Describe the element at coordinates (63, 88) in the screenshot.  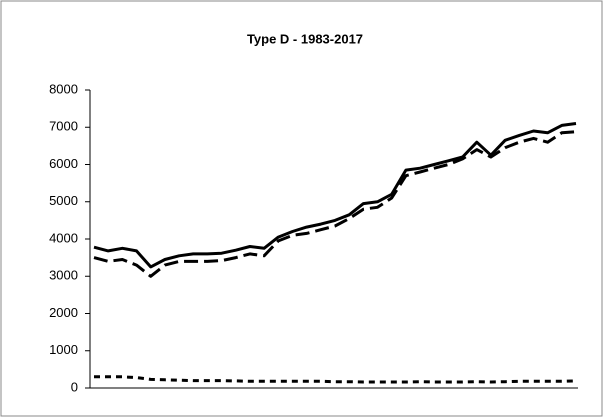
I see `y-tick-label: 8000` at that location.